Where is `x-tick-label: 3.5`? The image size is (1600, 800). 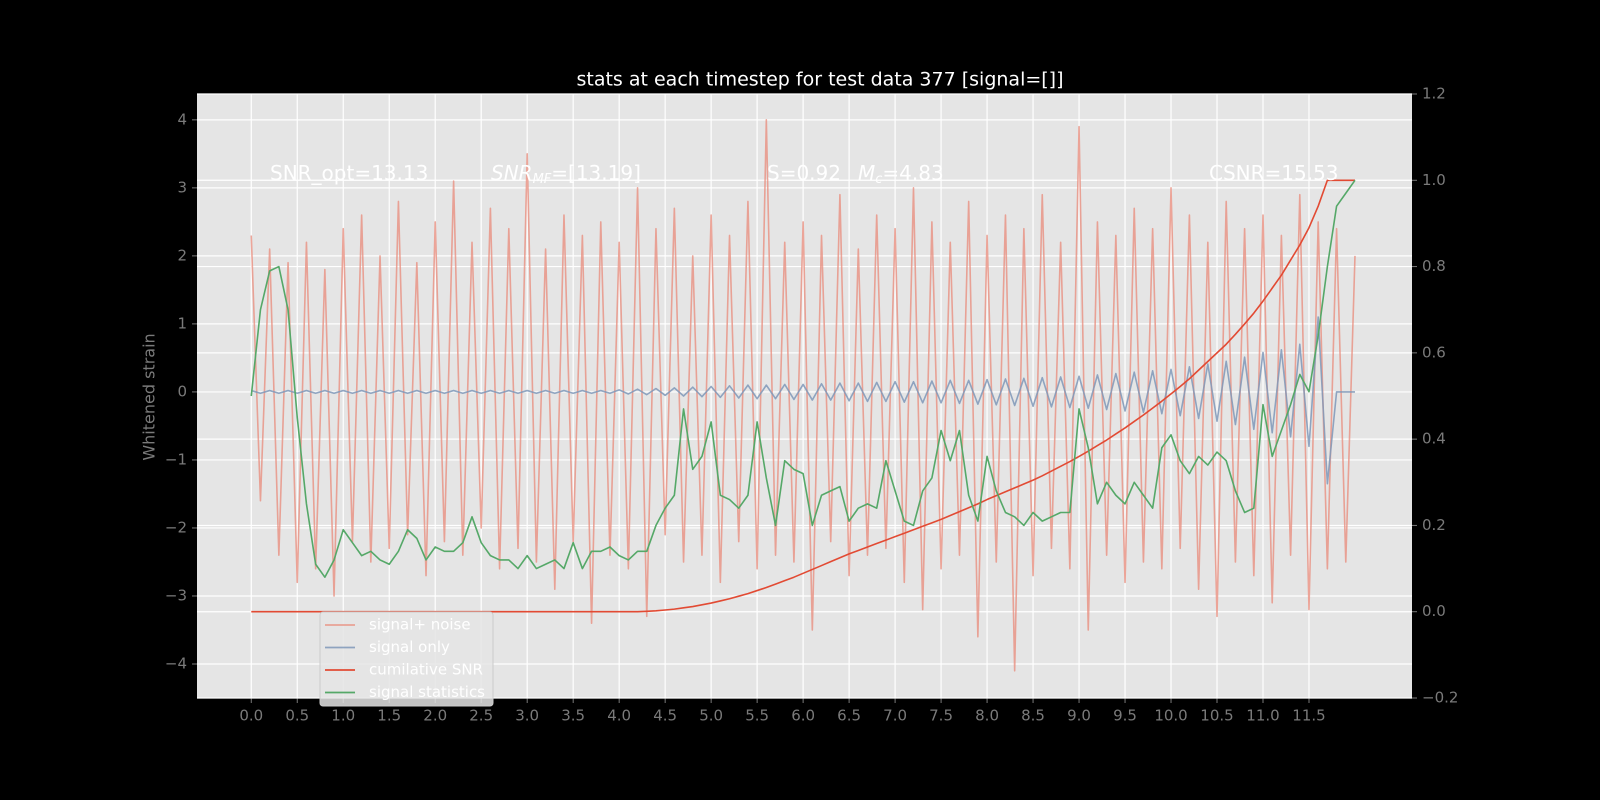
x-tick-label: 3.5 is located at coordinates (573, 716).